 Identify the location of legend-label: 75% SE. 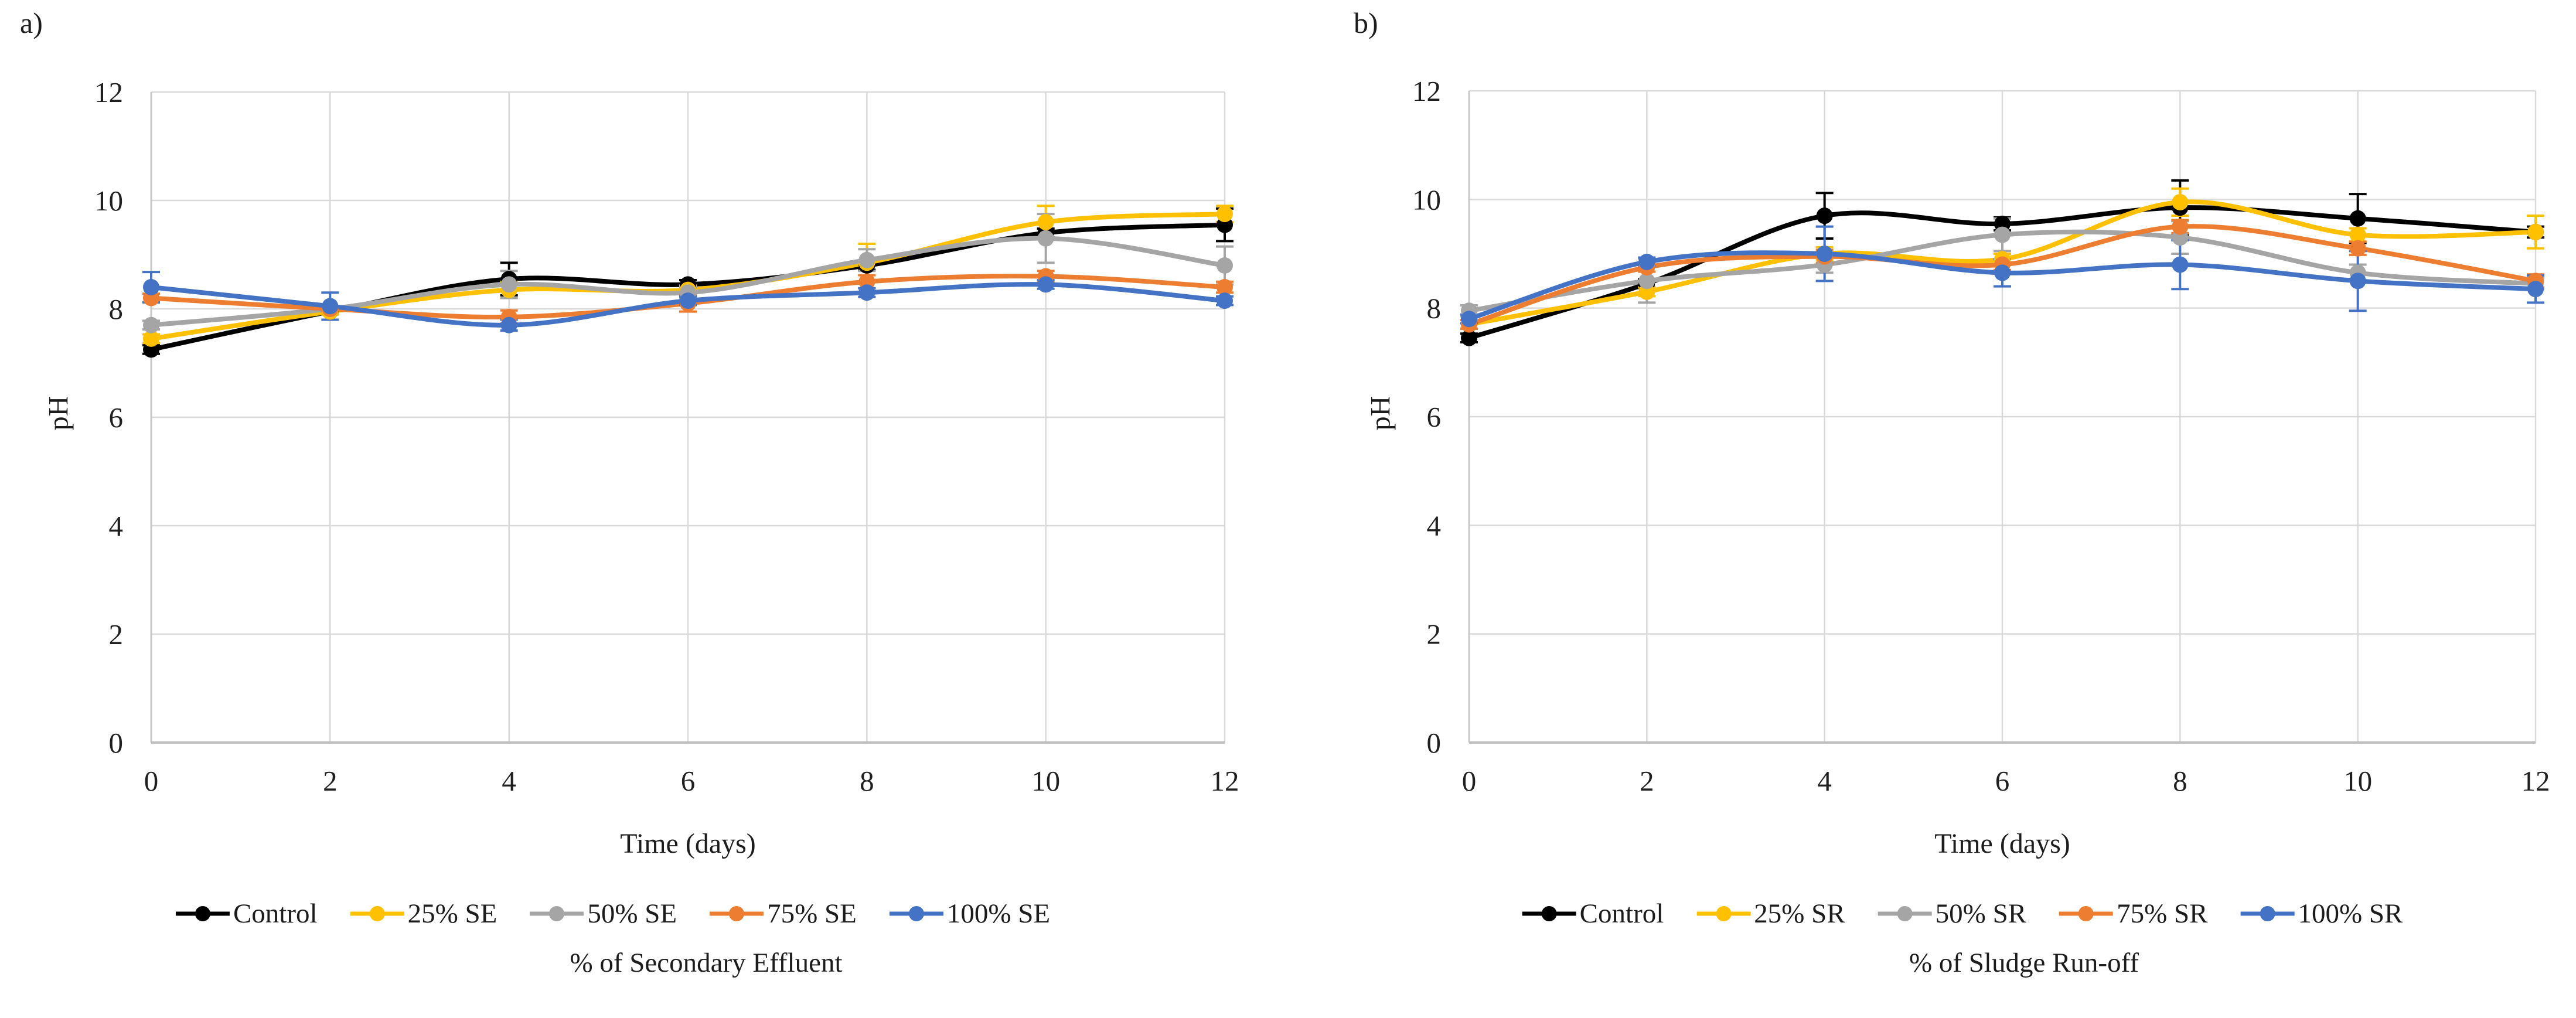
(812, 913).